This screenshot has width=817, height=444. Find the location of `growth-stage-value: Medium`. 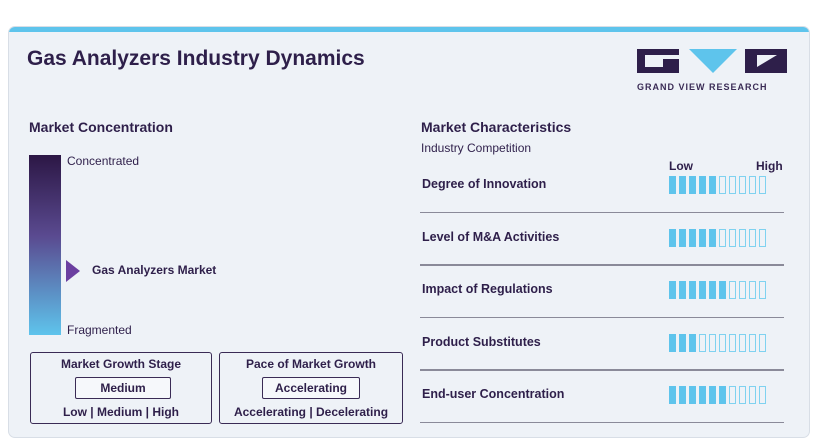

growth-stage-value: Medium is located at coordinates (123, 388).